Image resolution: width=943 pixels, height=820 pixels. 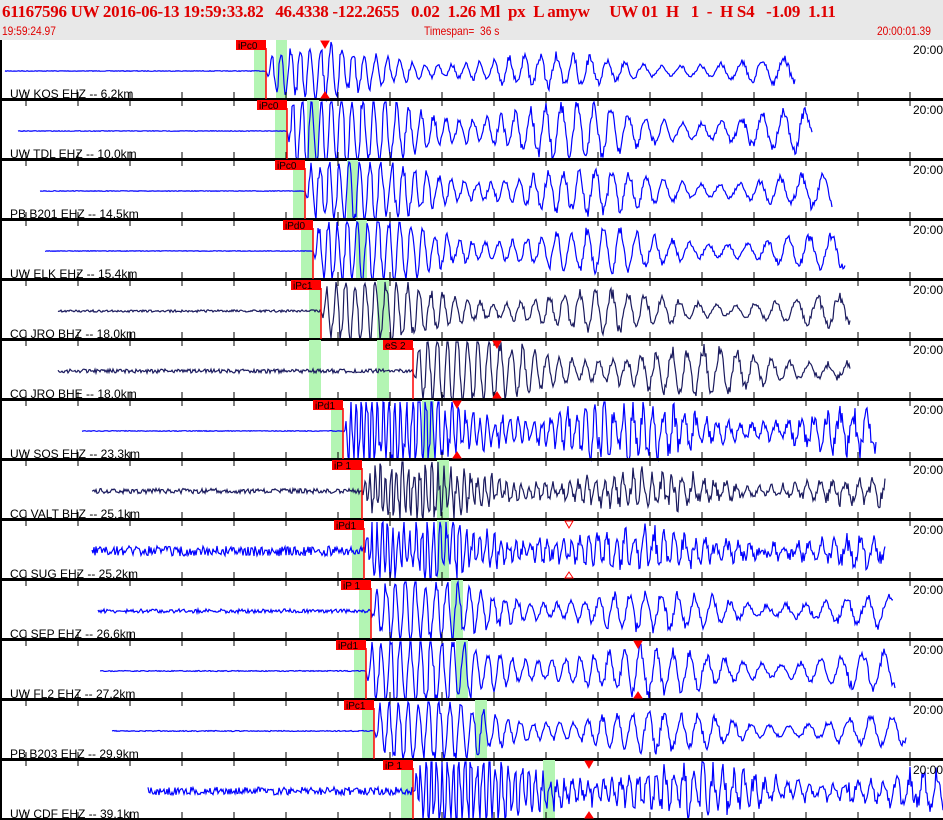 I want to click on trace: iPc0 PB B201 EHZ -- 14.5km 20:00, so click(x=471, y=193).